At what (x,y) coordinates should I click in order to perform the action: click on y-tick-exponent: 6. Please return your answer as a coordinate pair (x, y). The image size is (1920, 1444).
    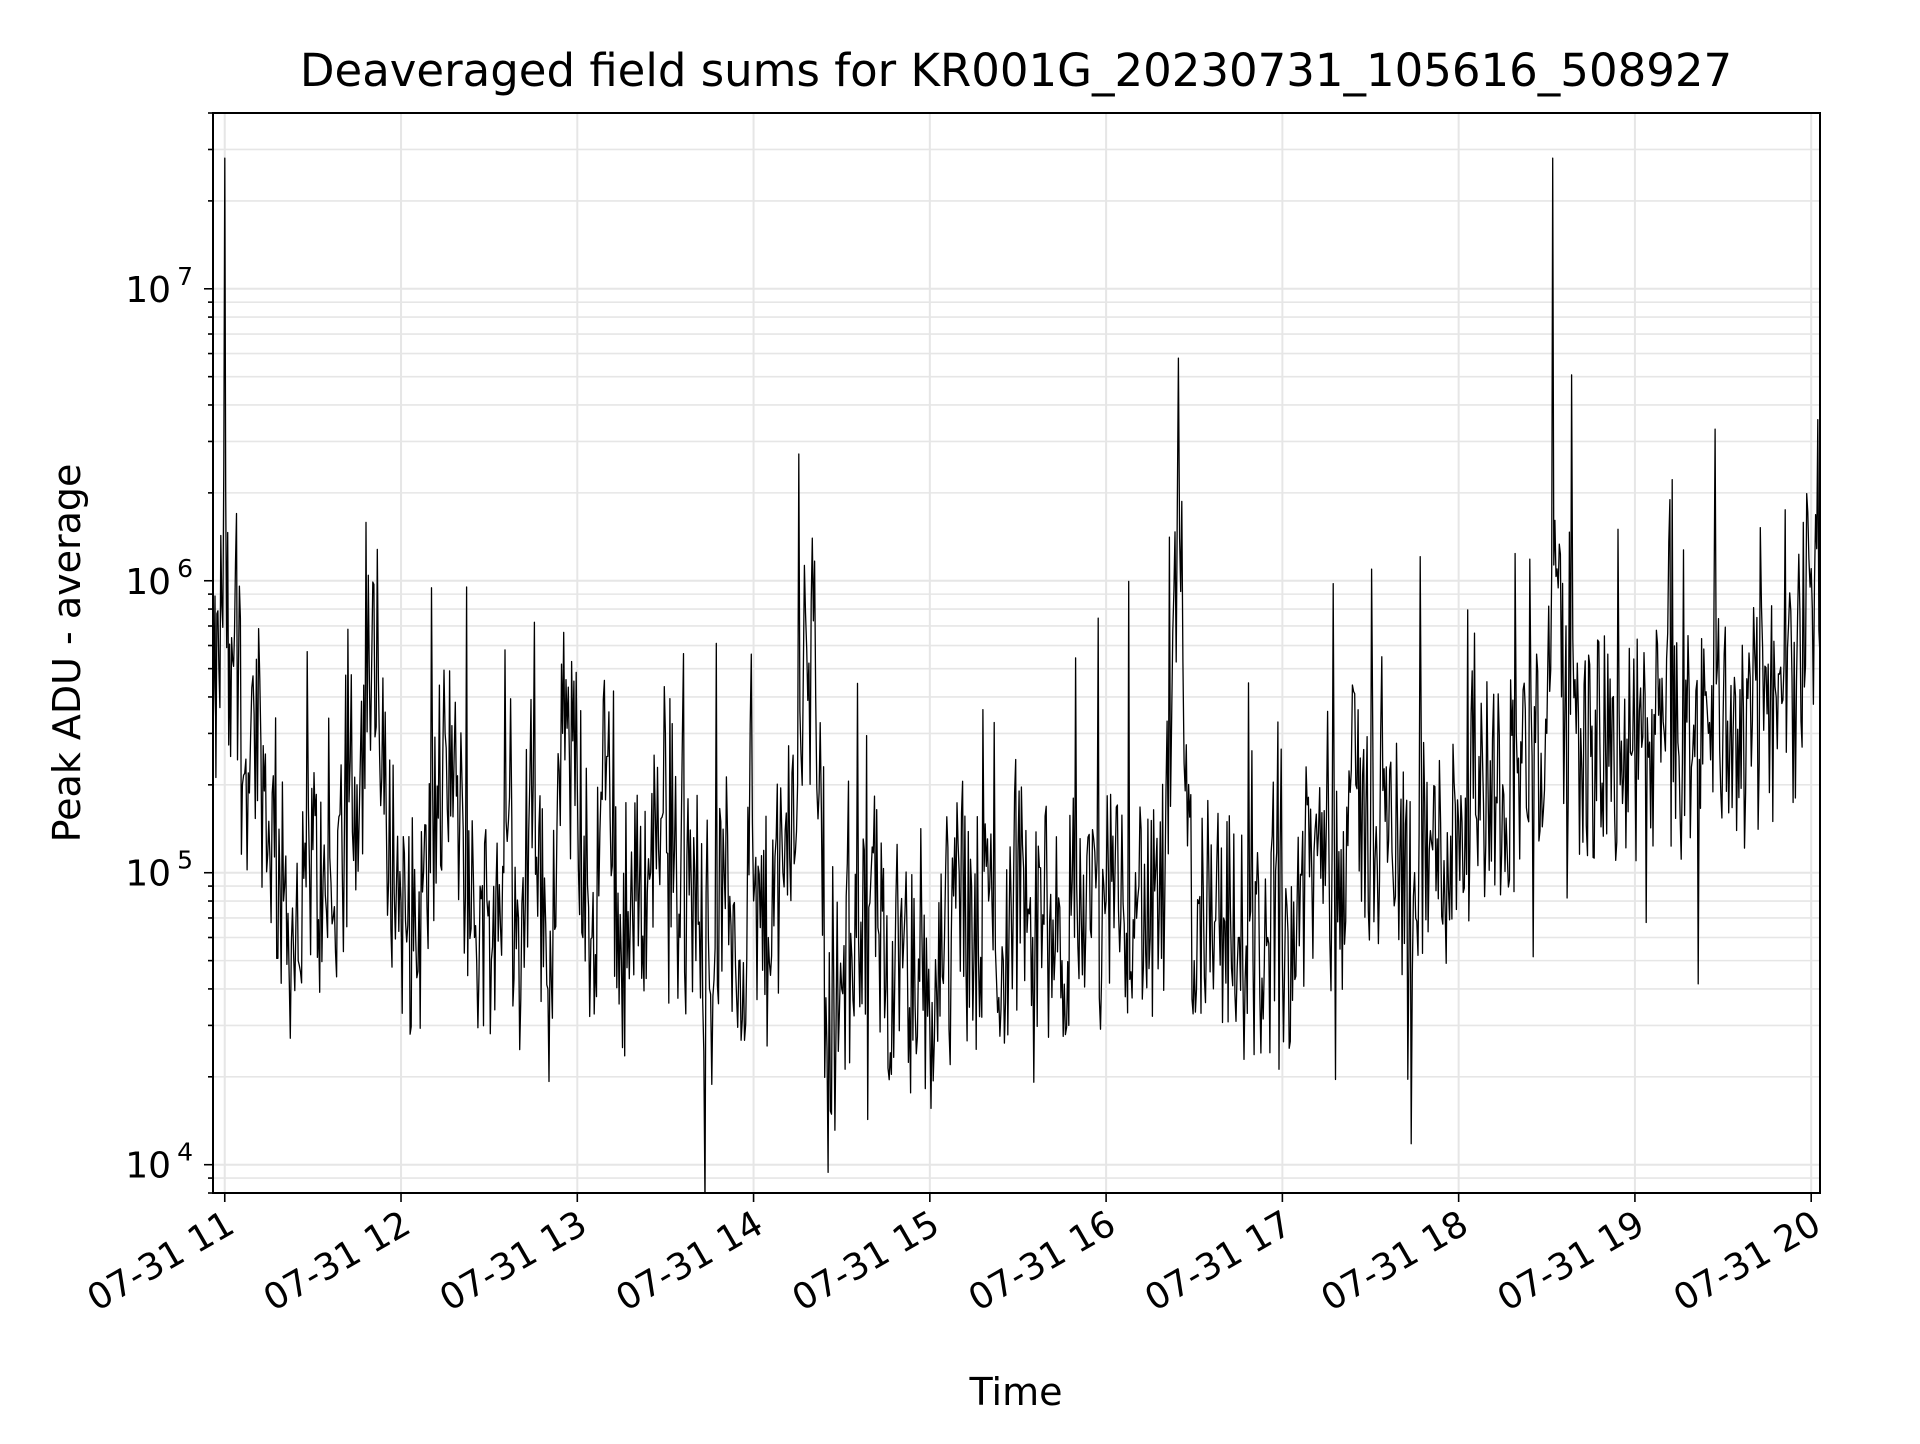
    Looking at the image, I should click on (185, 568).